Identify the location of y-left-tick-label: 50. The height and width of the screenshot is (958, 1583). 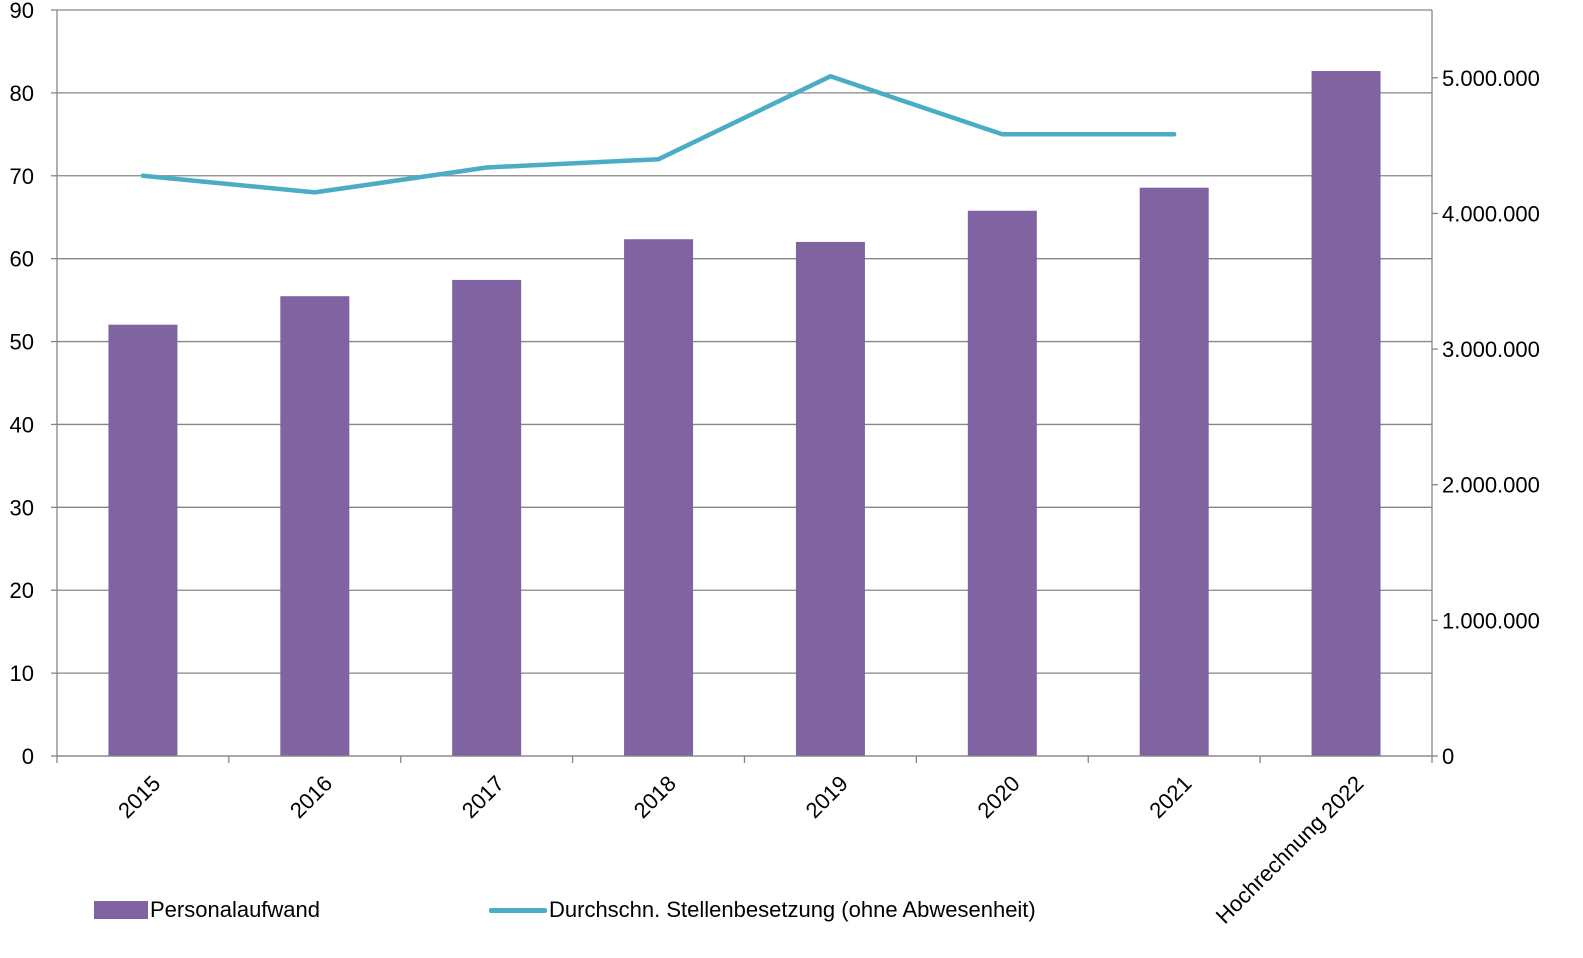
(22, 342).